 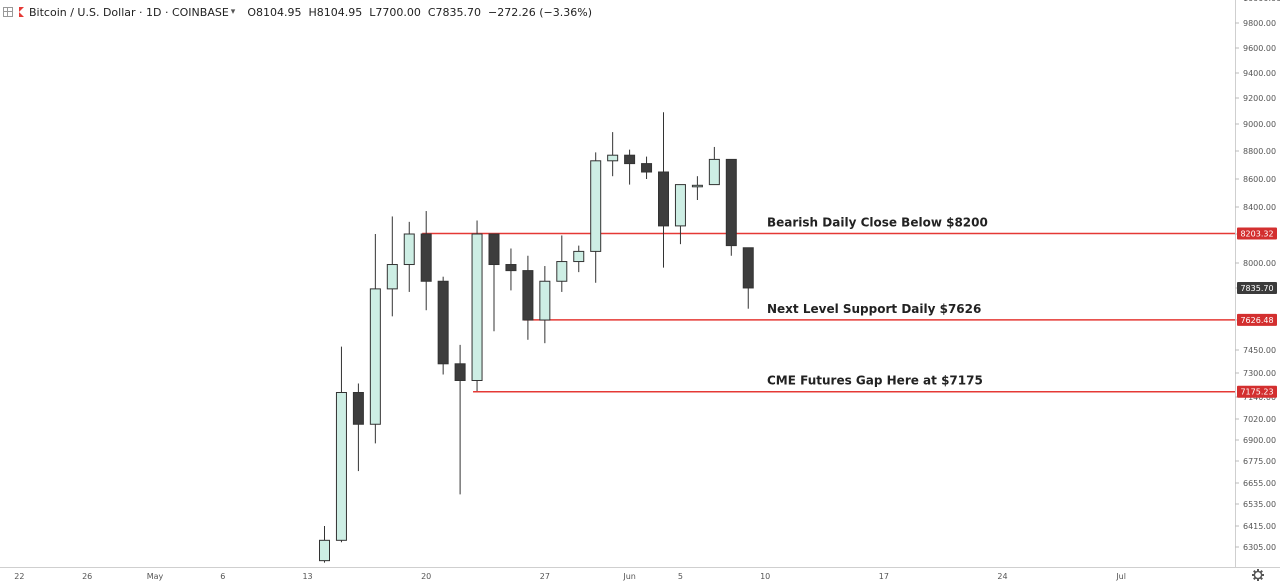 What do you see at coordinates (395, 12) in the screenshot?
I see `low-value: L7700.00` at bounding box center [395, 12].